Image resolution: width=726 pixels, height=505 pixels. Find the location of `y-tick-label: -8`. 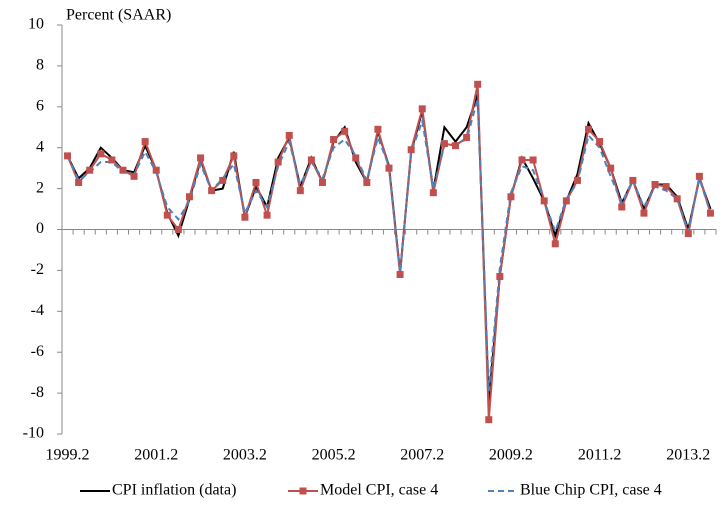

y-tick-label: -8 is located at coordinates (37, 392).